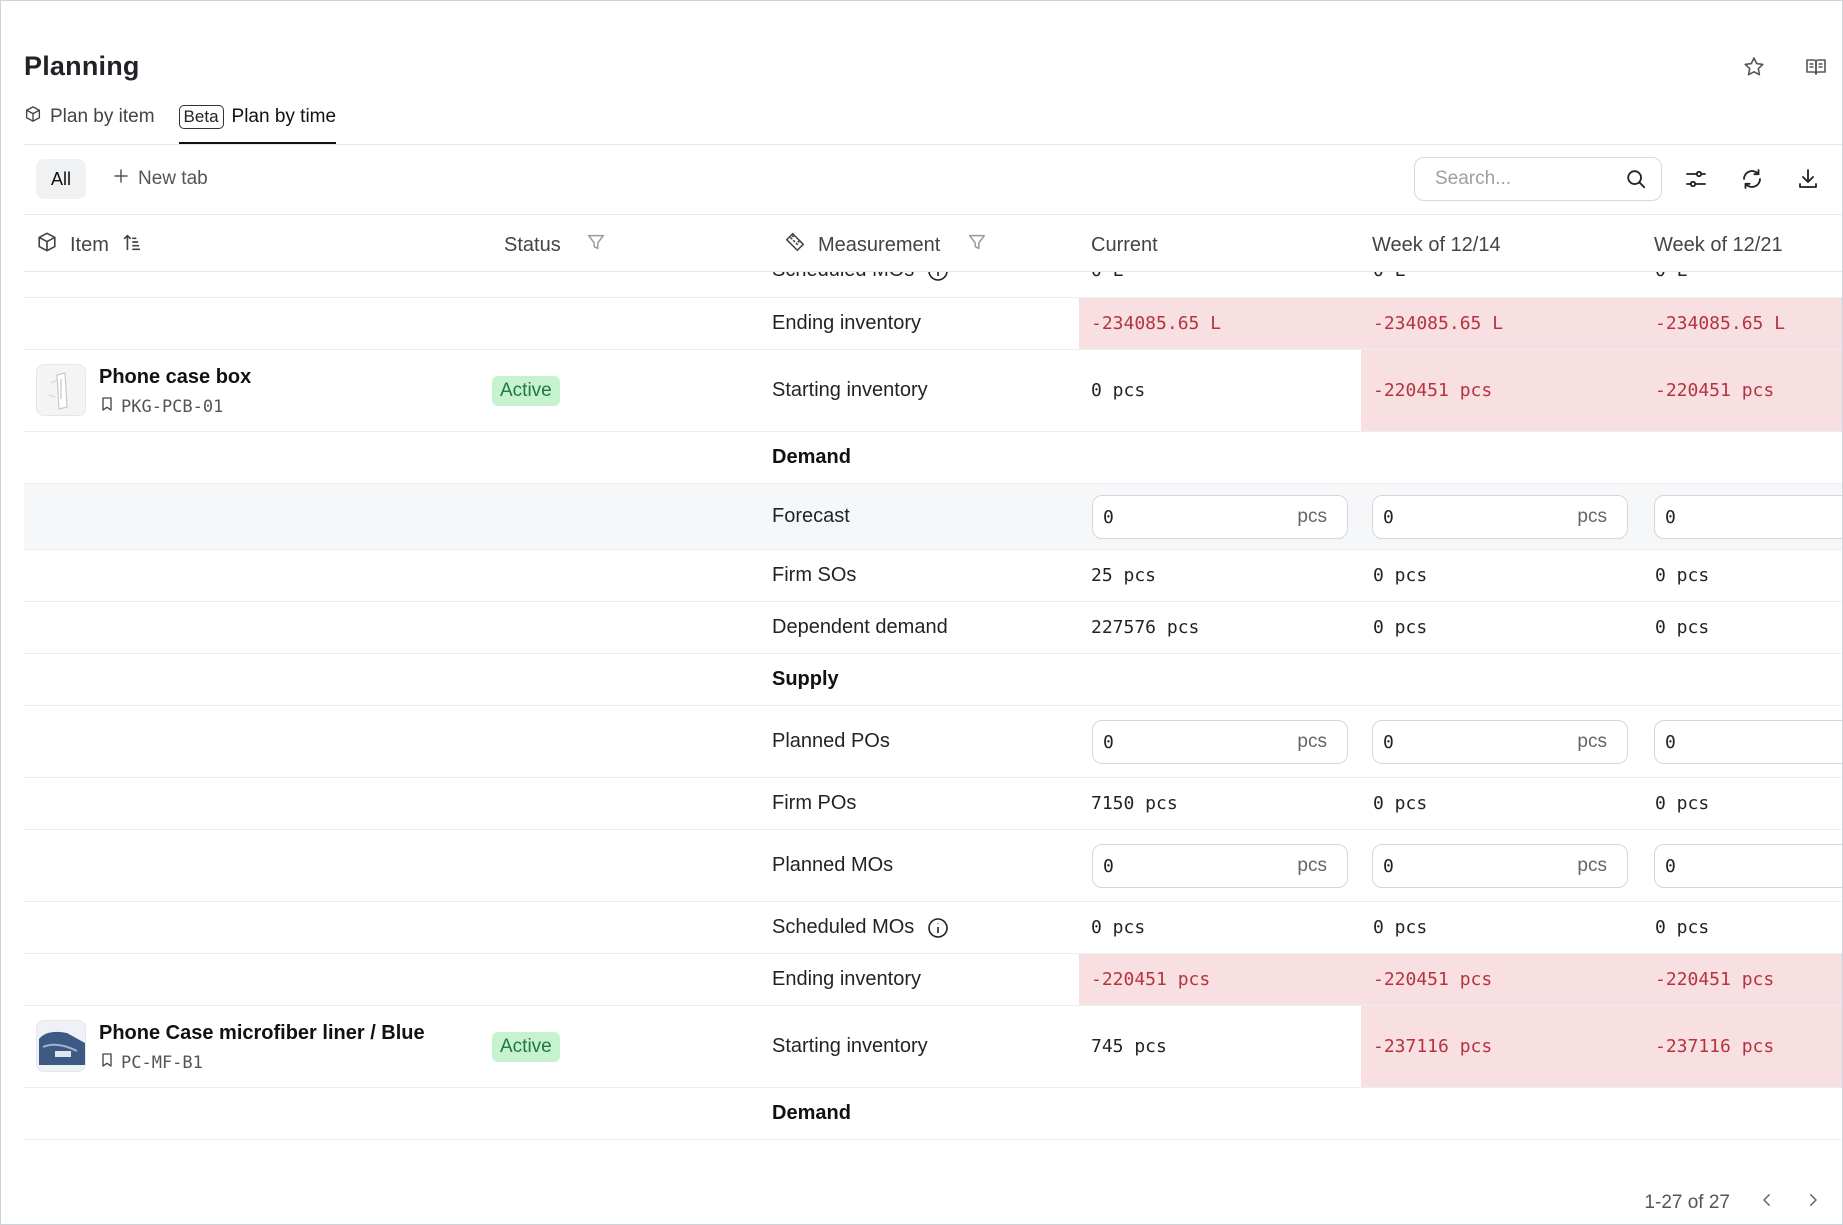  I want to click on toolbar: All New tab, so click(933, 181).